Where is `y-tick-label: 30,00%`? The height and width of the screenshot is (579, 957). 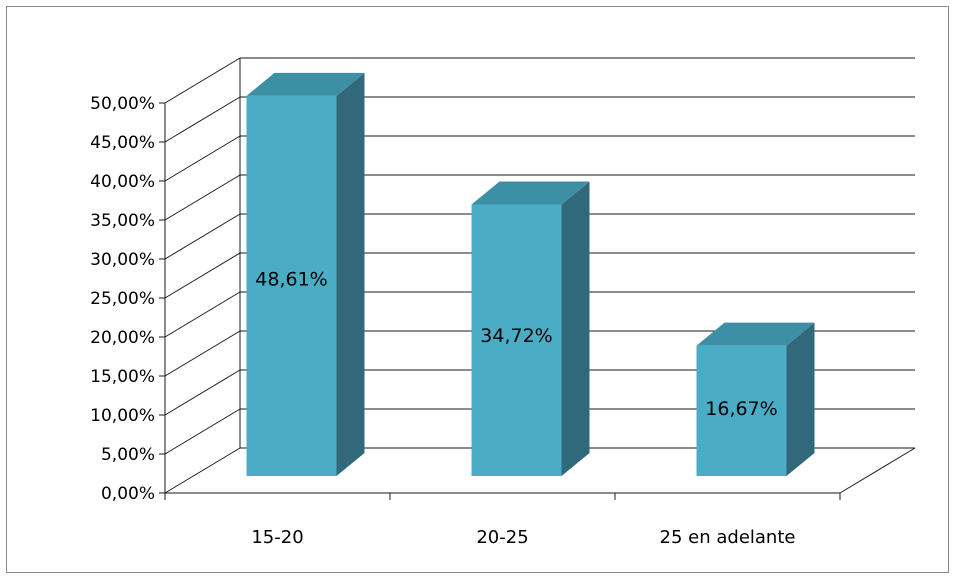 y-tick-label: 30,00% is located at coordinates (122, 260).